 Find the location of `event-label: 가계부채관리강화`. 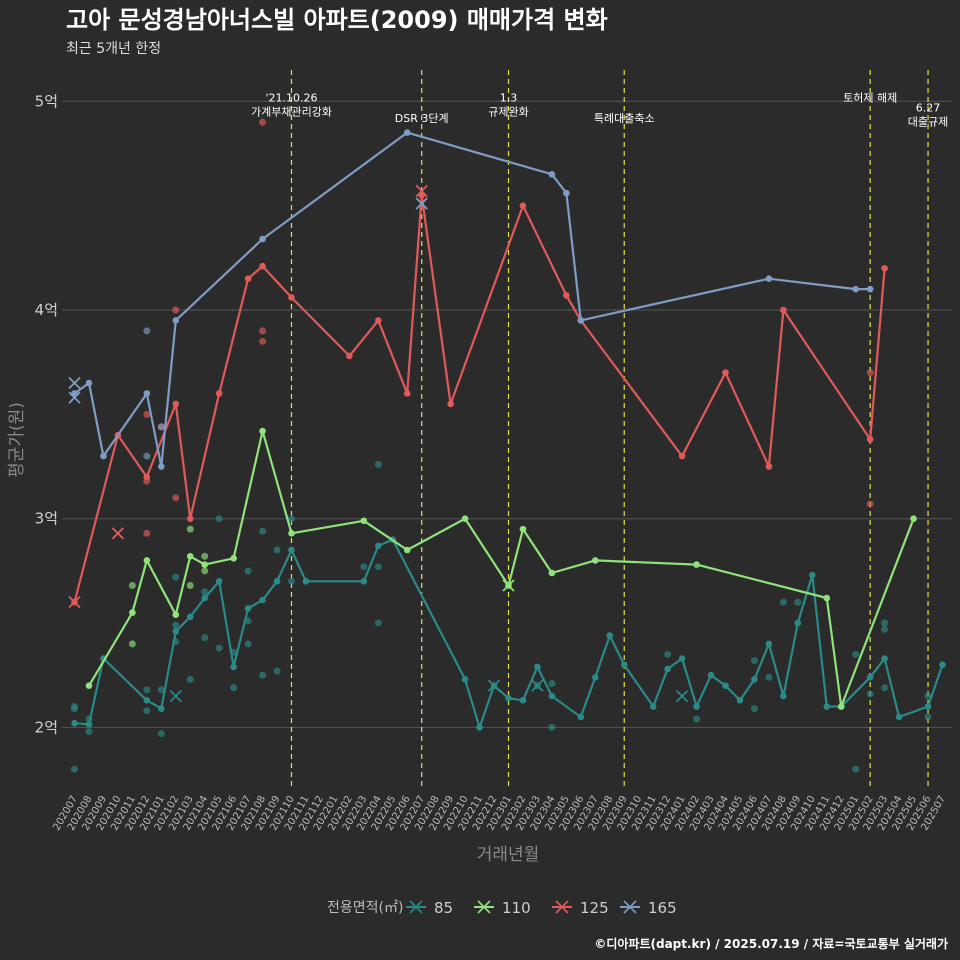

event-label: 가계부채관리강화 is located at coordinates (291, 111).